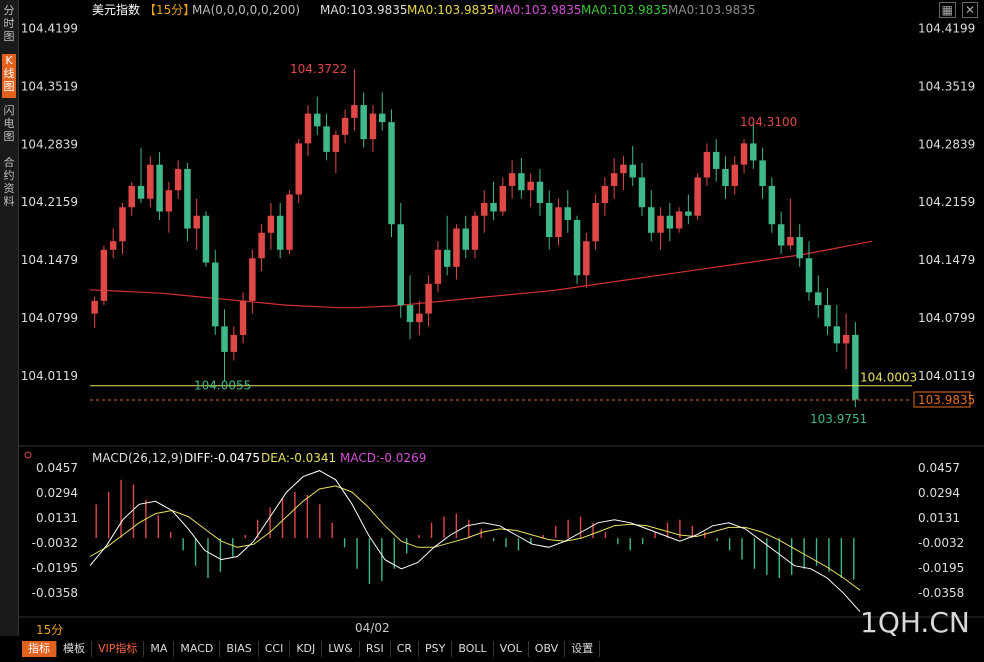 The height and width of the screenshot is (662, 984). I want to click on toolbar-item-12: BOLL, so click(473, 649).